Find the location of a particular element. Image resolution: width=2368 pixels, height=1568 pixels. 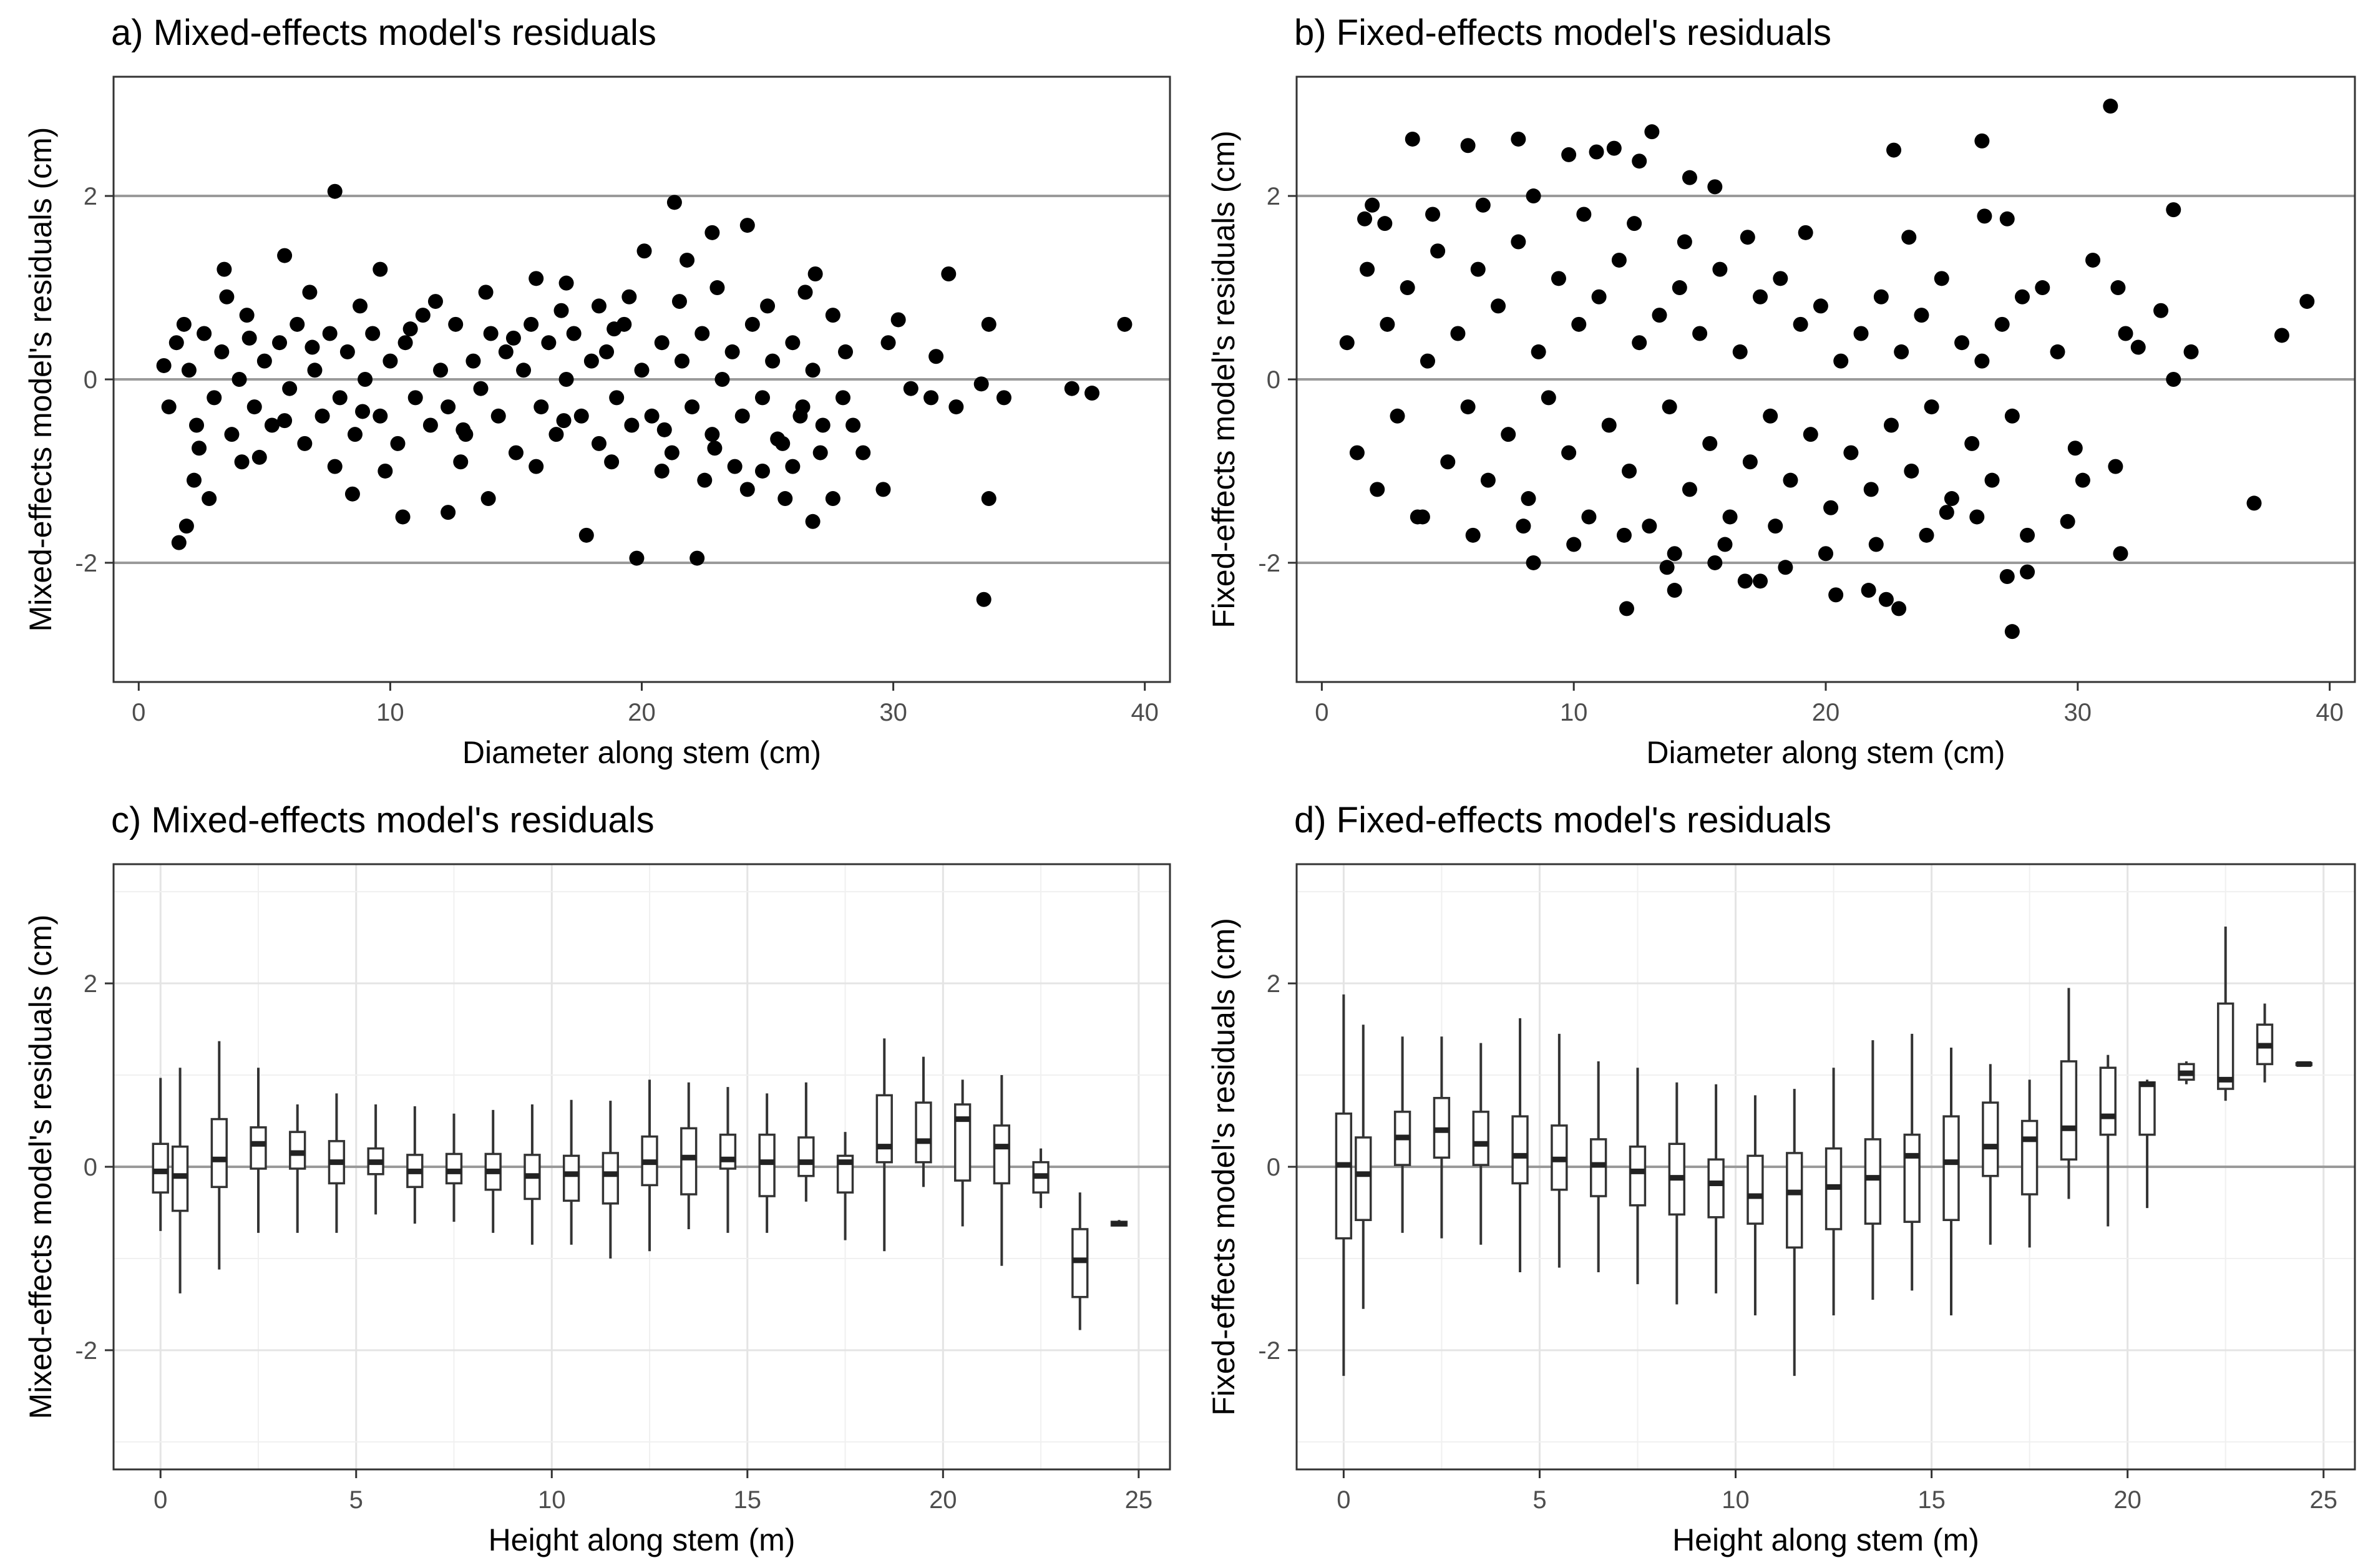

box-x-17.5 is located at coordinates (845, 1186).